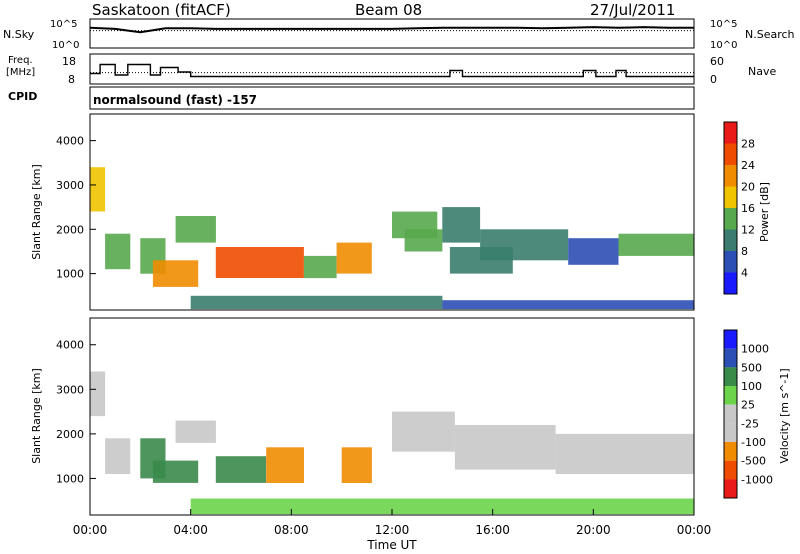 This screenshot has width=800, height=554. What do you see at coordinates (388, 10) in the screenshot?
I see `beam-title: Beam 08` at bounding box center [388, 10].